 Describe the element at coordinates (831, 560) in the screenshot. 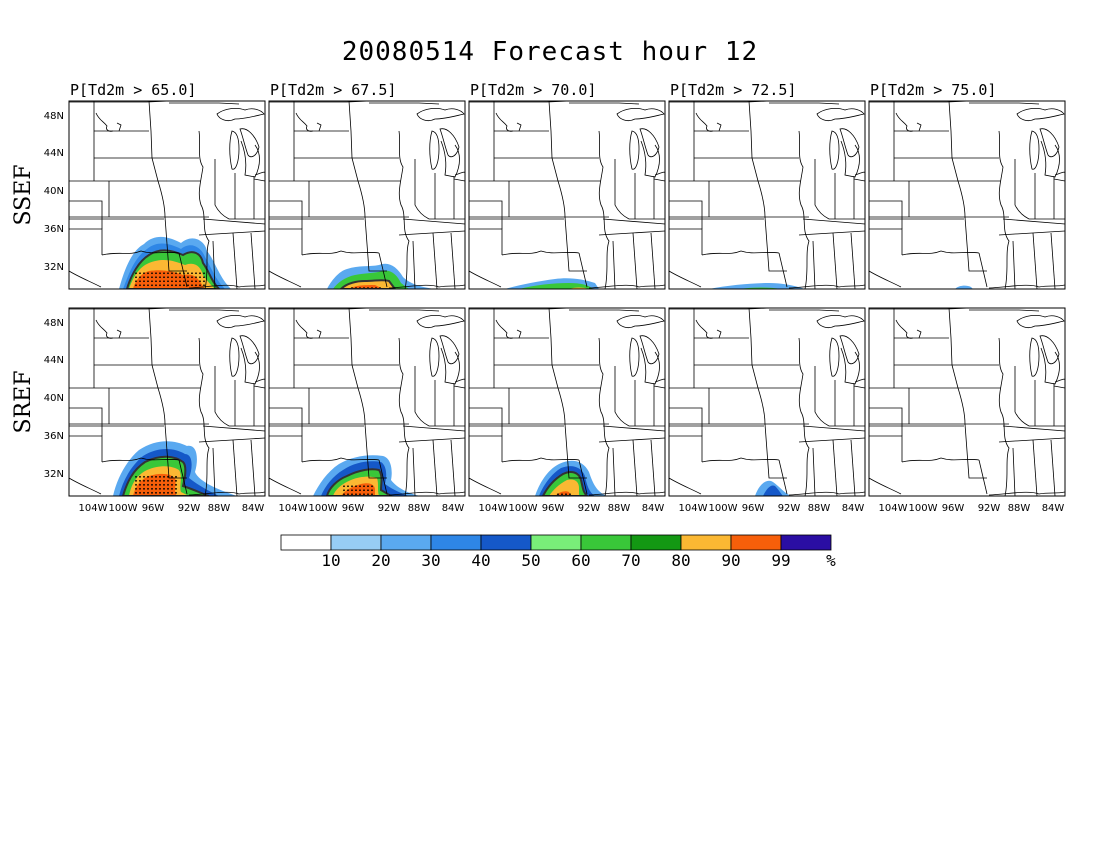

I see `colorbar-label: %` at that location.